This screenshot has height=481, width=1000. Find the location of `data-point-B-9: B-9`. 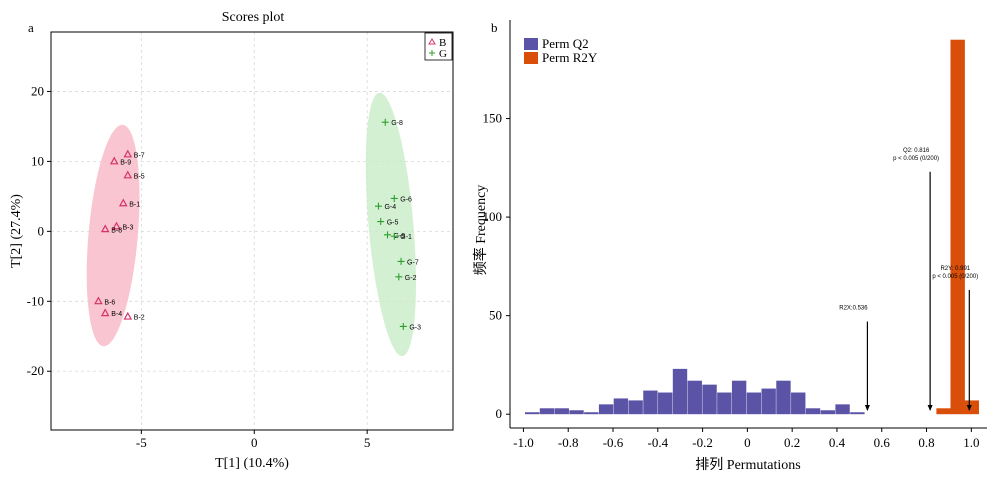

data-point-B-9: B-9 is located at coordinates (120, 161).